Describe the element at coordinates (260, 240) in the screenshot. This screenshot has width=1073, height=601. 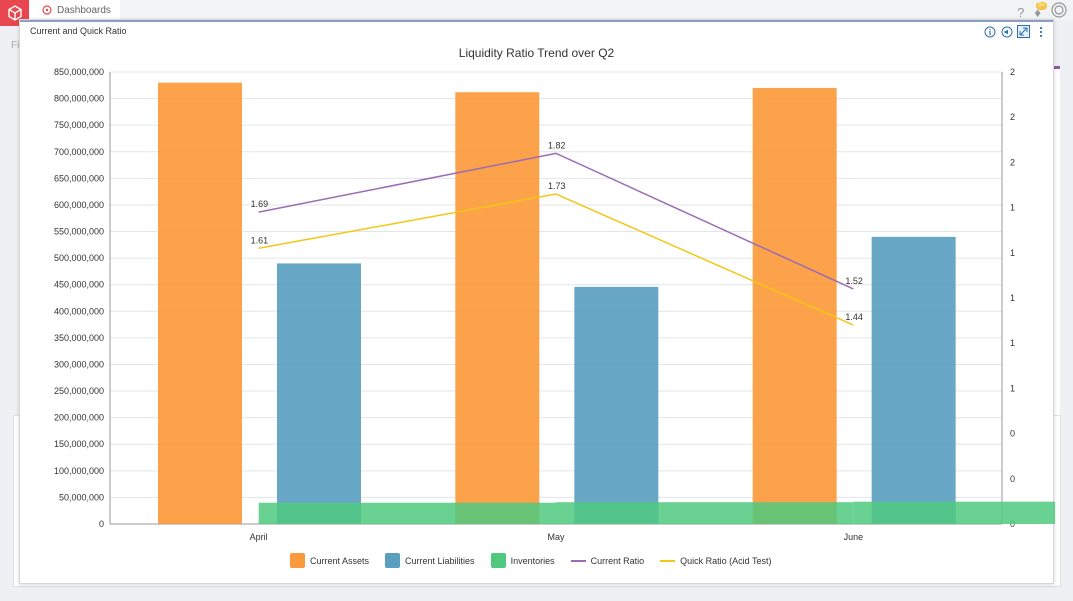
I see `data-label: 1.61` at that location.